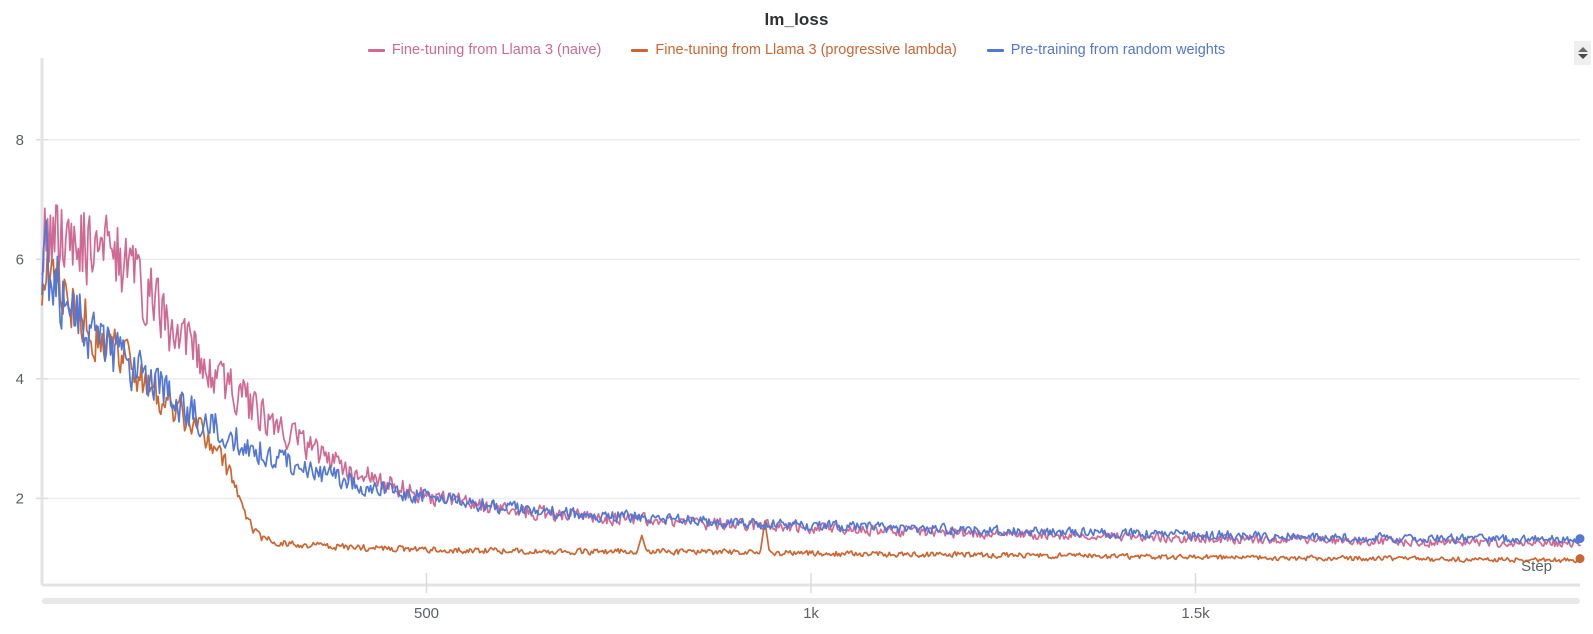 The height and width of the screenshot is (634, 1593). Describe the element at coordinates (1582, 56) in the screenshot. I see `caret-down-icon` at that location.